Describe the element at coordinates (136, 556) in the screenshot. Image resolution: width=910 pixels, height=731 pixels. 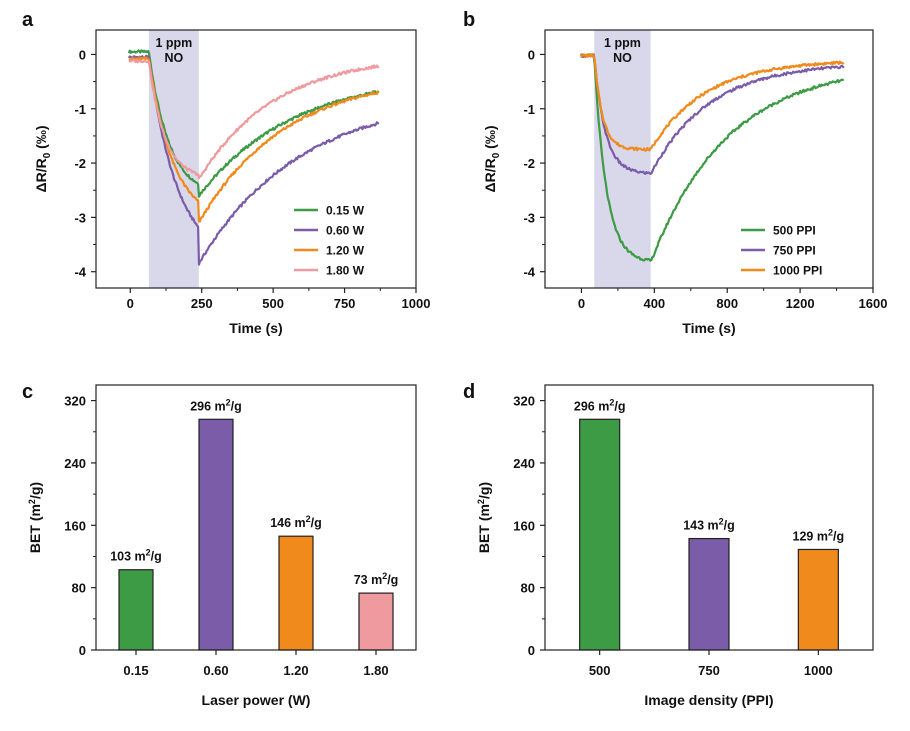
I see `bar-value-label: 103 m2/g` at that location.